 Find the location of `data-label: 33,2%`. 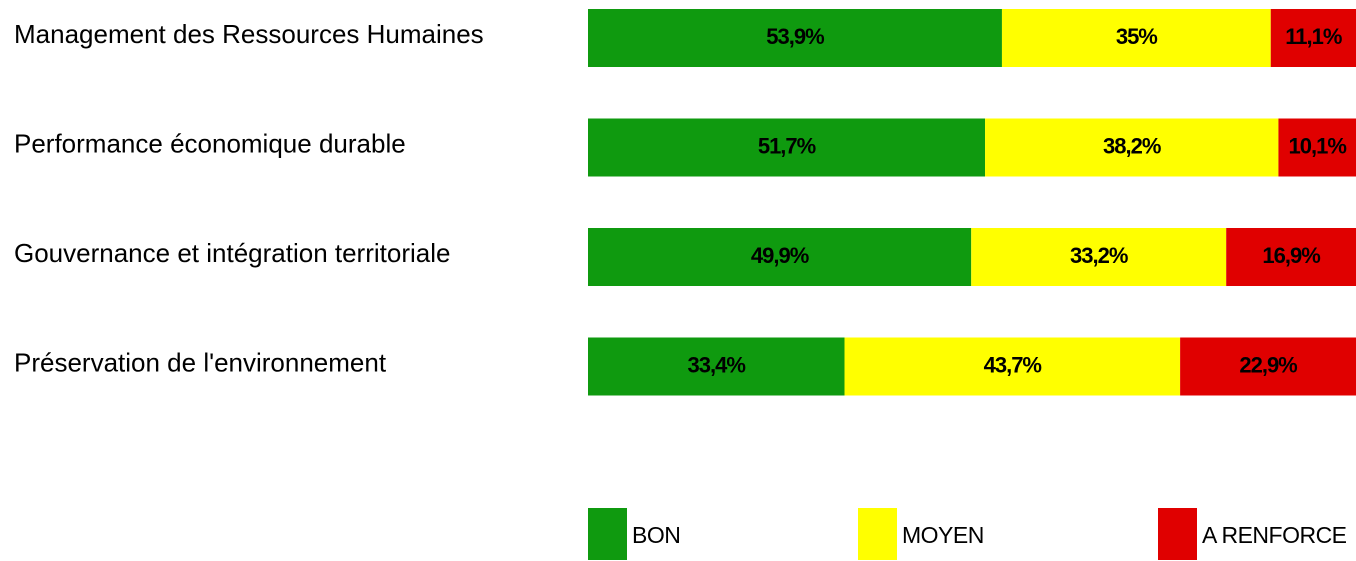

data-label: 33,2% is located at coordinates (1099, 255).